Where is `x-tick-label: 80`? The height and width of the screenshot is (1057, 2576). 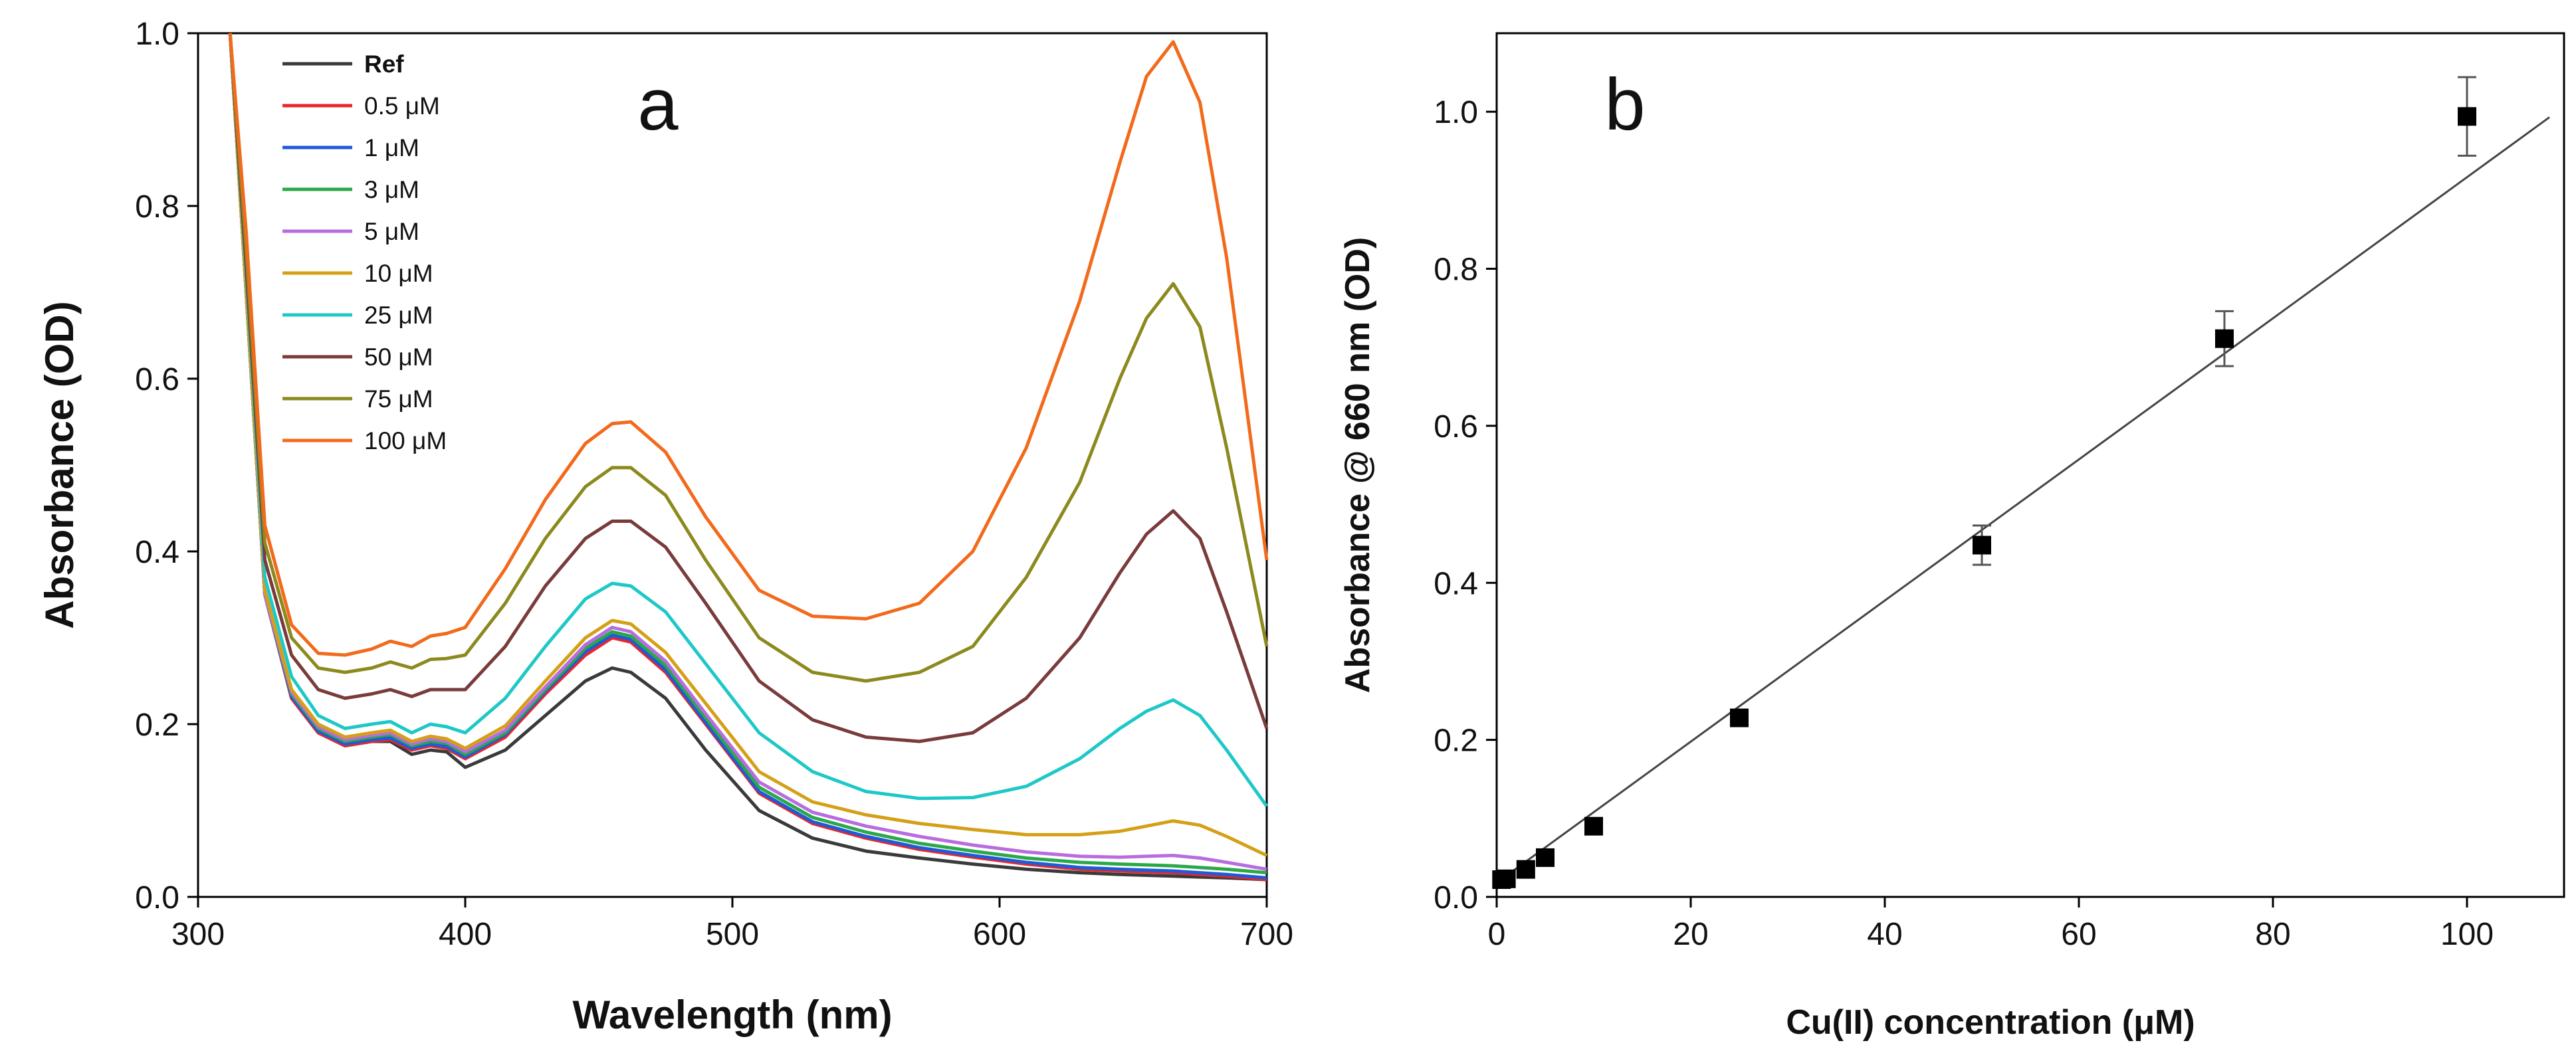 x-tick-label: 80 is located at coordinates (2272, 934).